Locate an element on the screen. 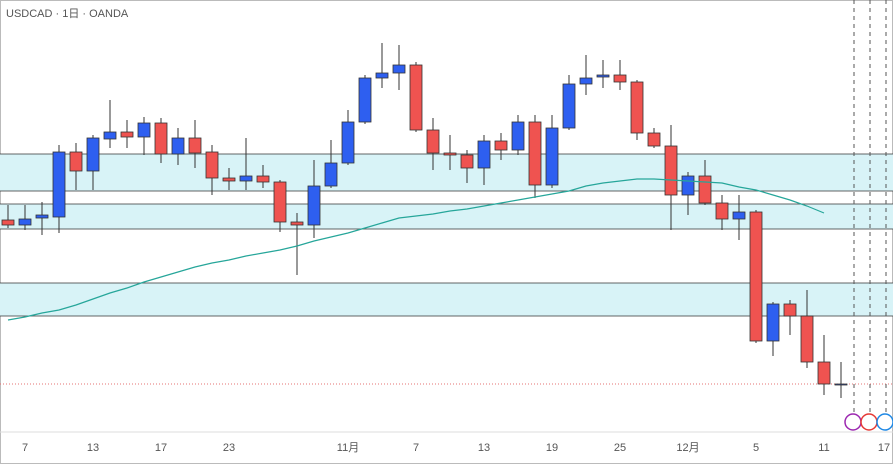 The image size is (893, 464). x-tick-label: 5 is located at coordinates (756, 448).